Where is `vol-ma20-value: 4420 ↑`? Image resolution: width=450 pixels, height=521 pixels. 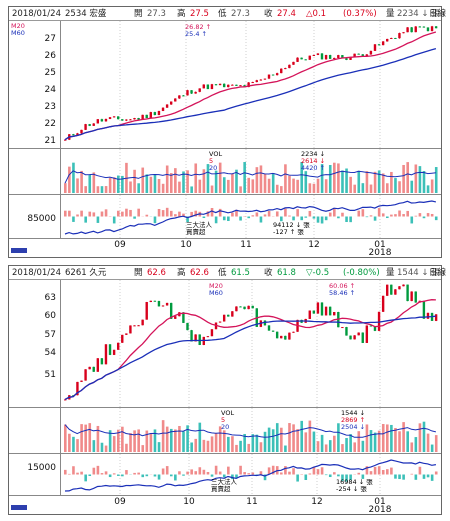
vol-ma20-value: 4420 ↑ is located at coordinates (313, 168).